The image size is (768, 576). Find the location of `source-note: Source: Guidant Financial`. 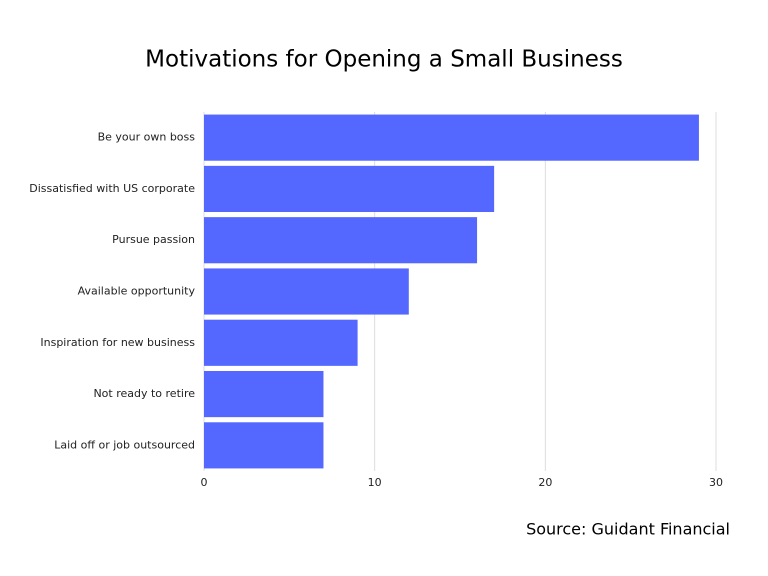

source-note: Source: Guidant Financial is located at coordinates (628, 529).